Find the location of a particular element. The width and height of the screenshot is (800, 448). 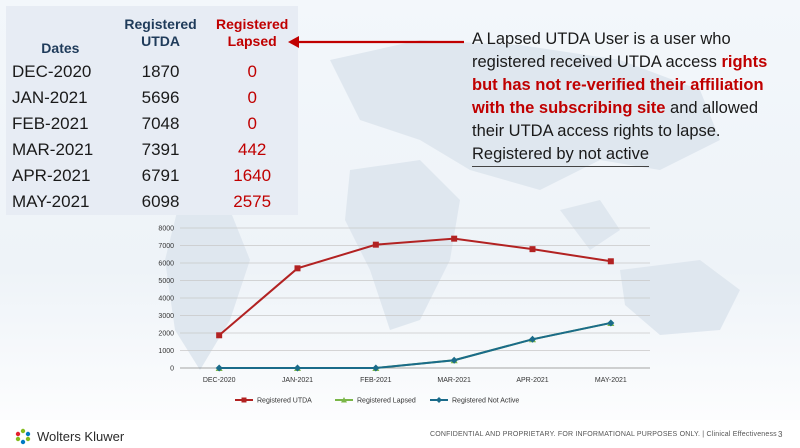

table-row: DEC-2020 1870 0 is located at coordinates (152, 72).